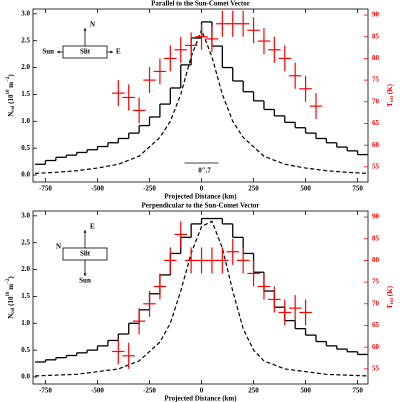 This screenshot has height=402, width=400. Describe the element at coordinates (200, 206) in the screenshot. I see `panel-title: Perpendicular to the Sun-Comet Vector` at that location.